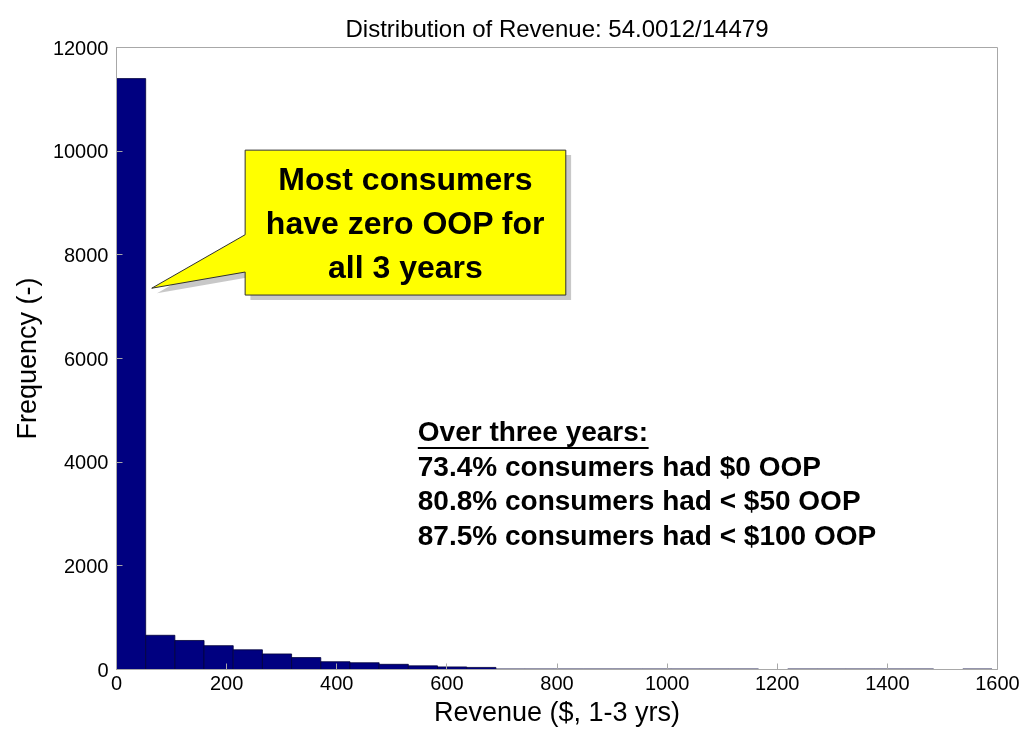  What do you see at coordinates (86, 462) in the screenshot?
I see `y-tick-label: 4000` at bounding box center [86, 462].